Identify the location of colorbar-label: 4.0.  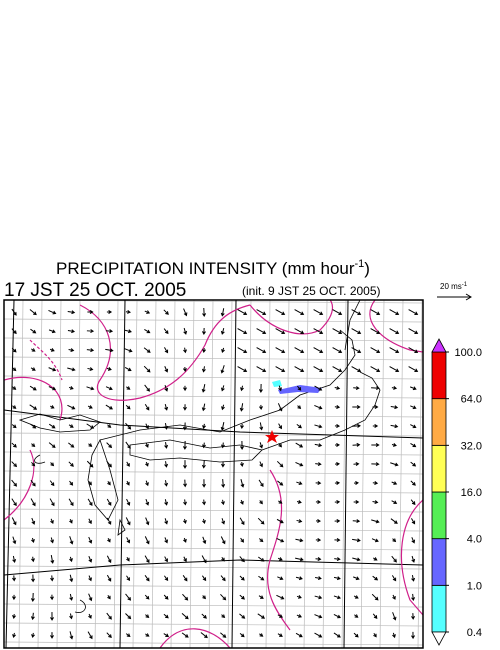
(474, 540).